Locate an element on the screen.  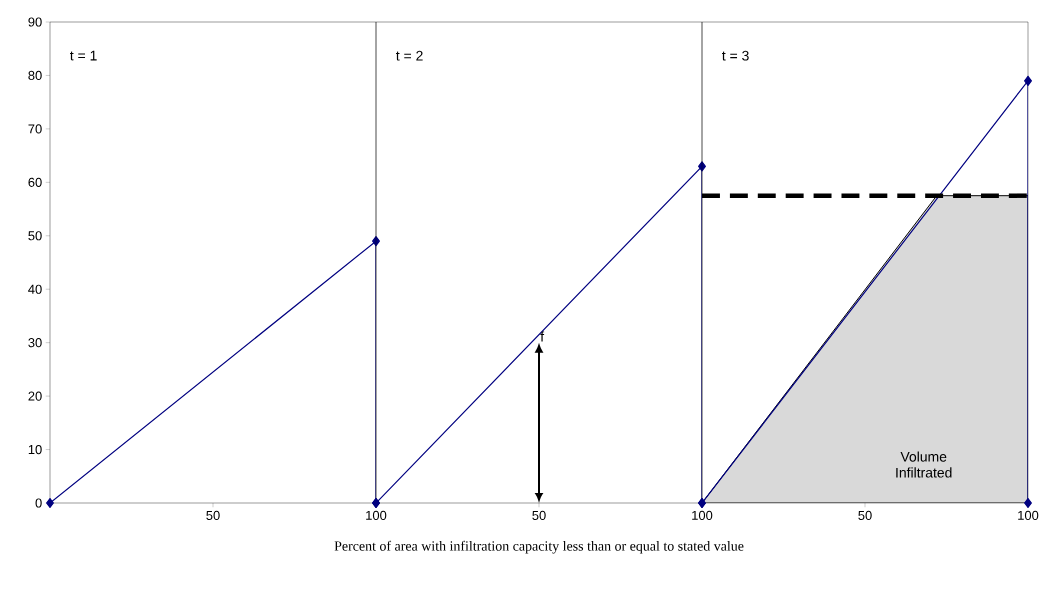
annotation: f is located at coordinates (542, 336).